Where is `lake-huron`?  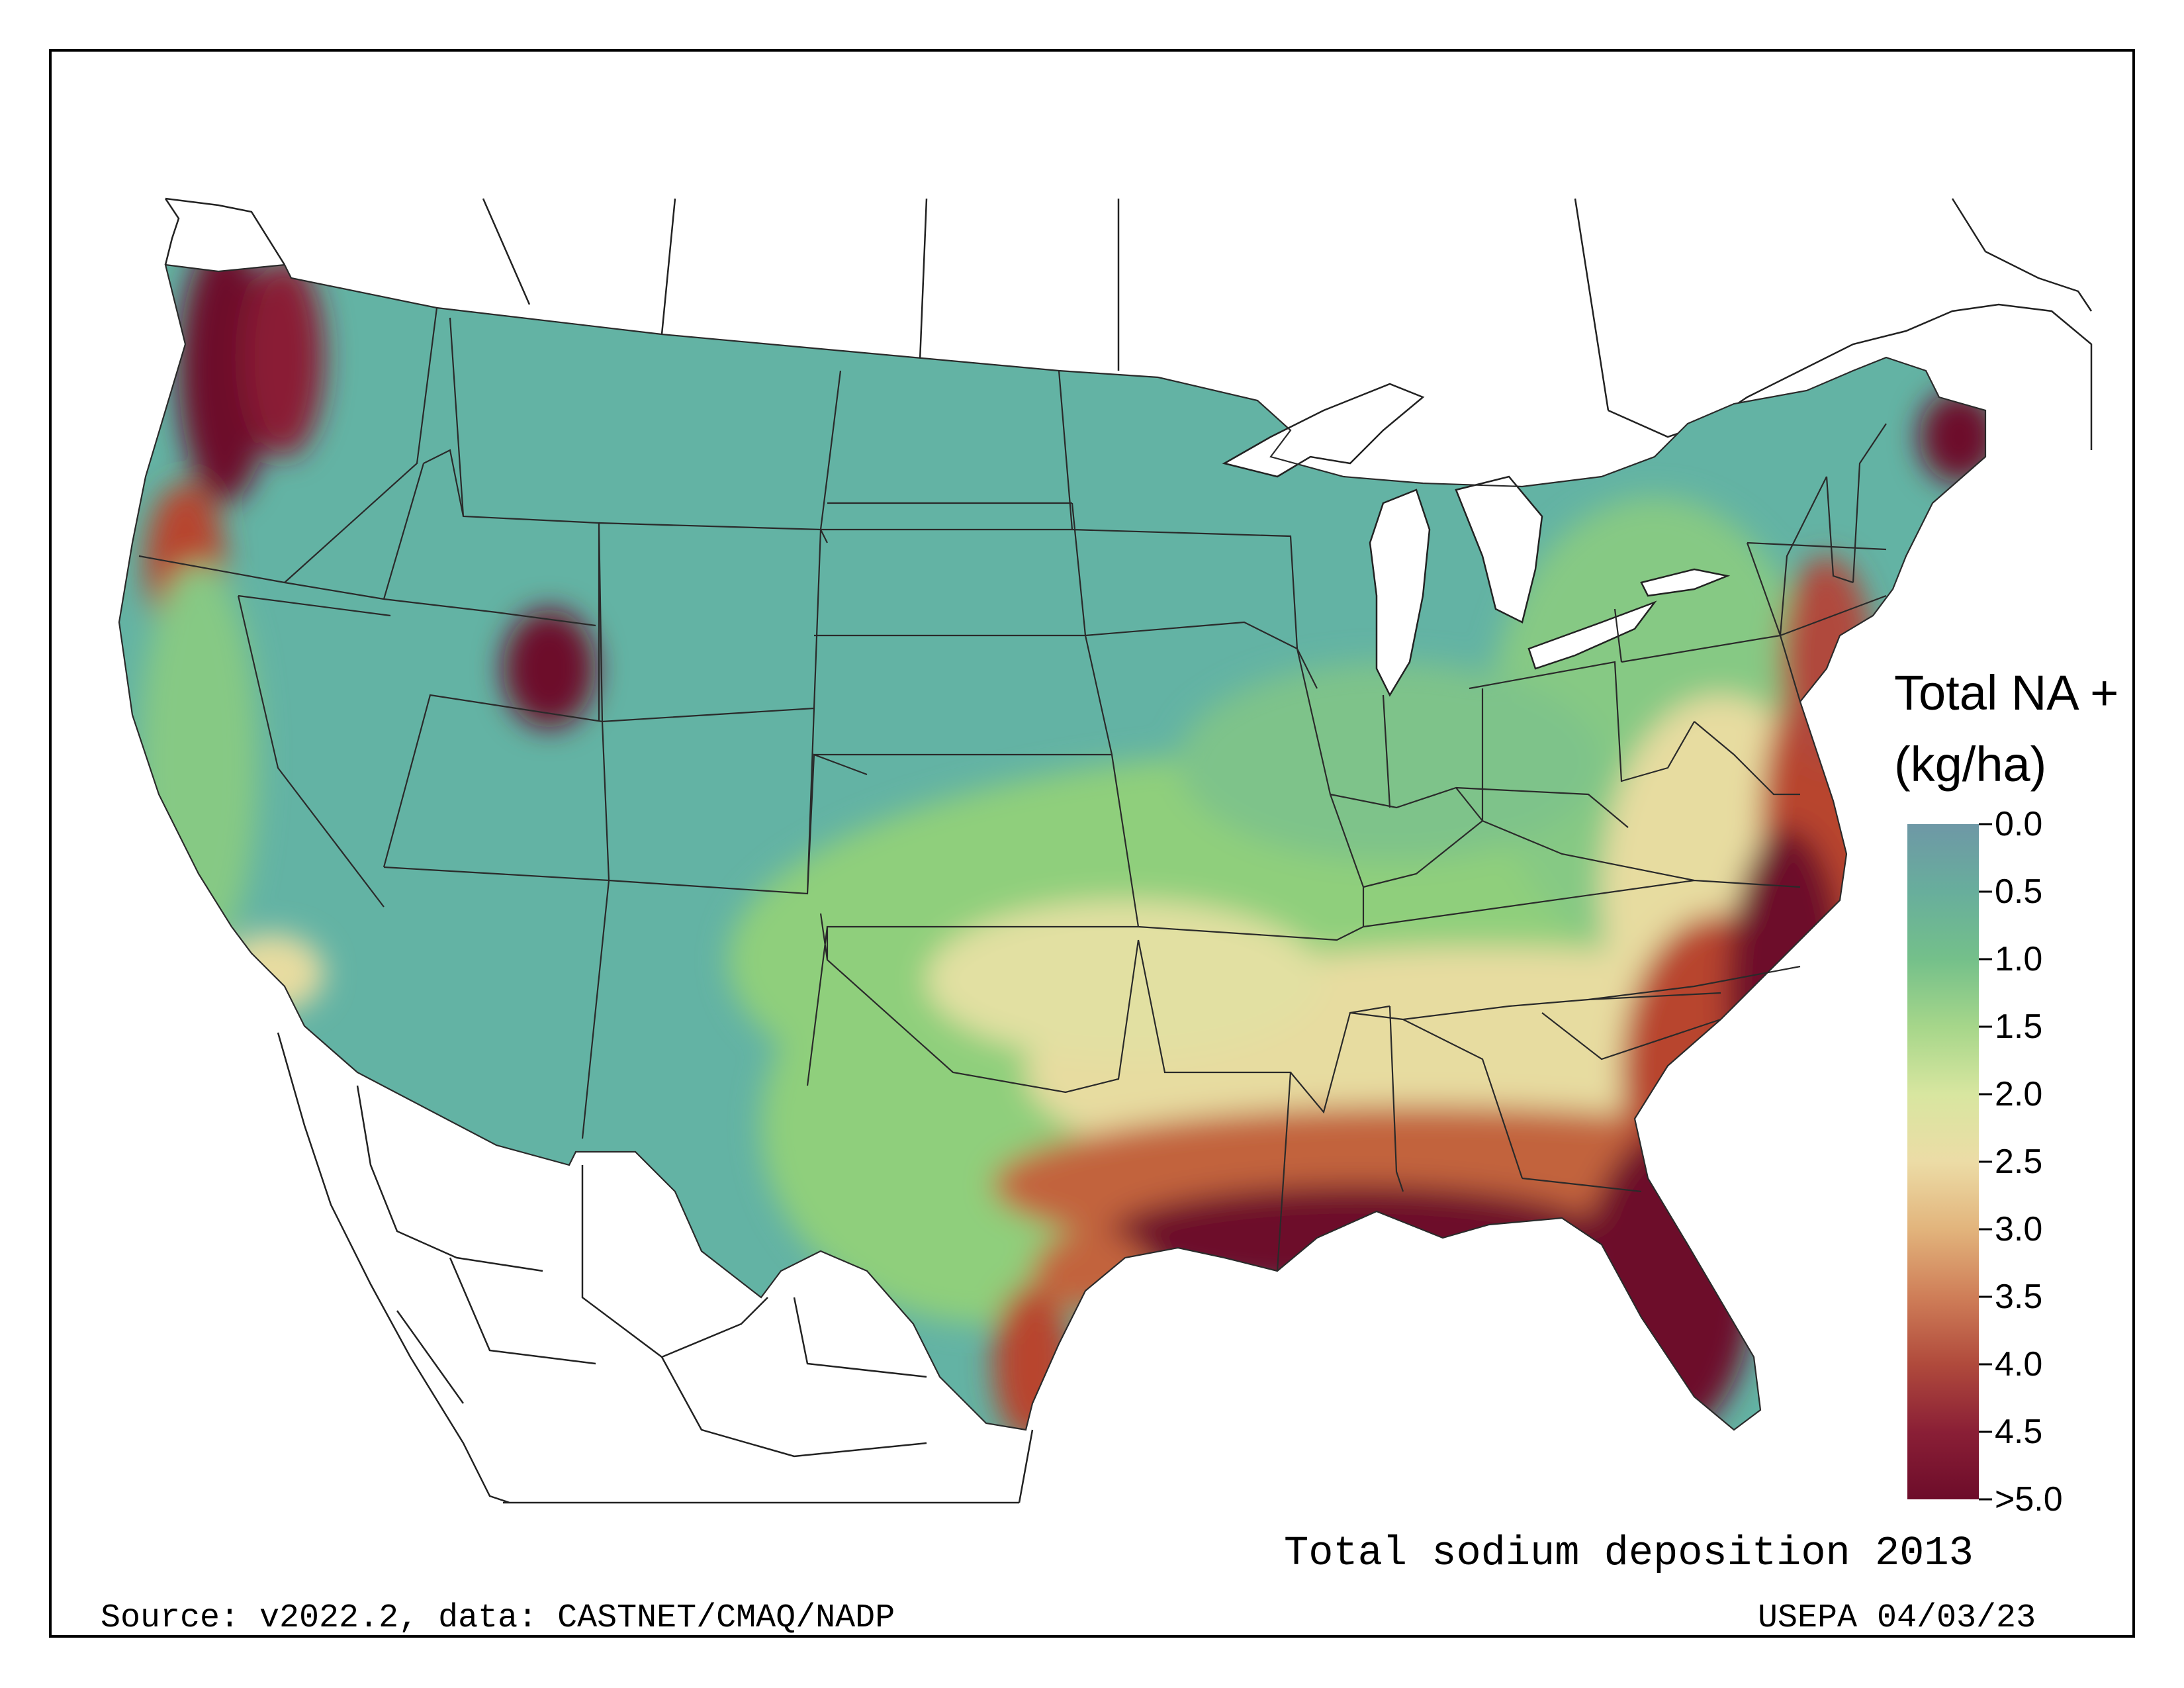 lake-huron is located at coordinates (1499, 549).